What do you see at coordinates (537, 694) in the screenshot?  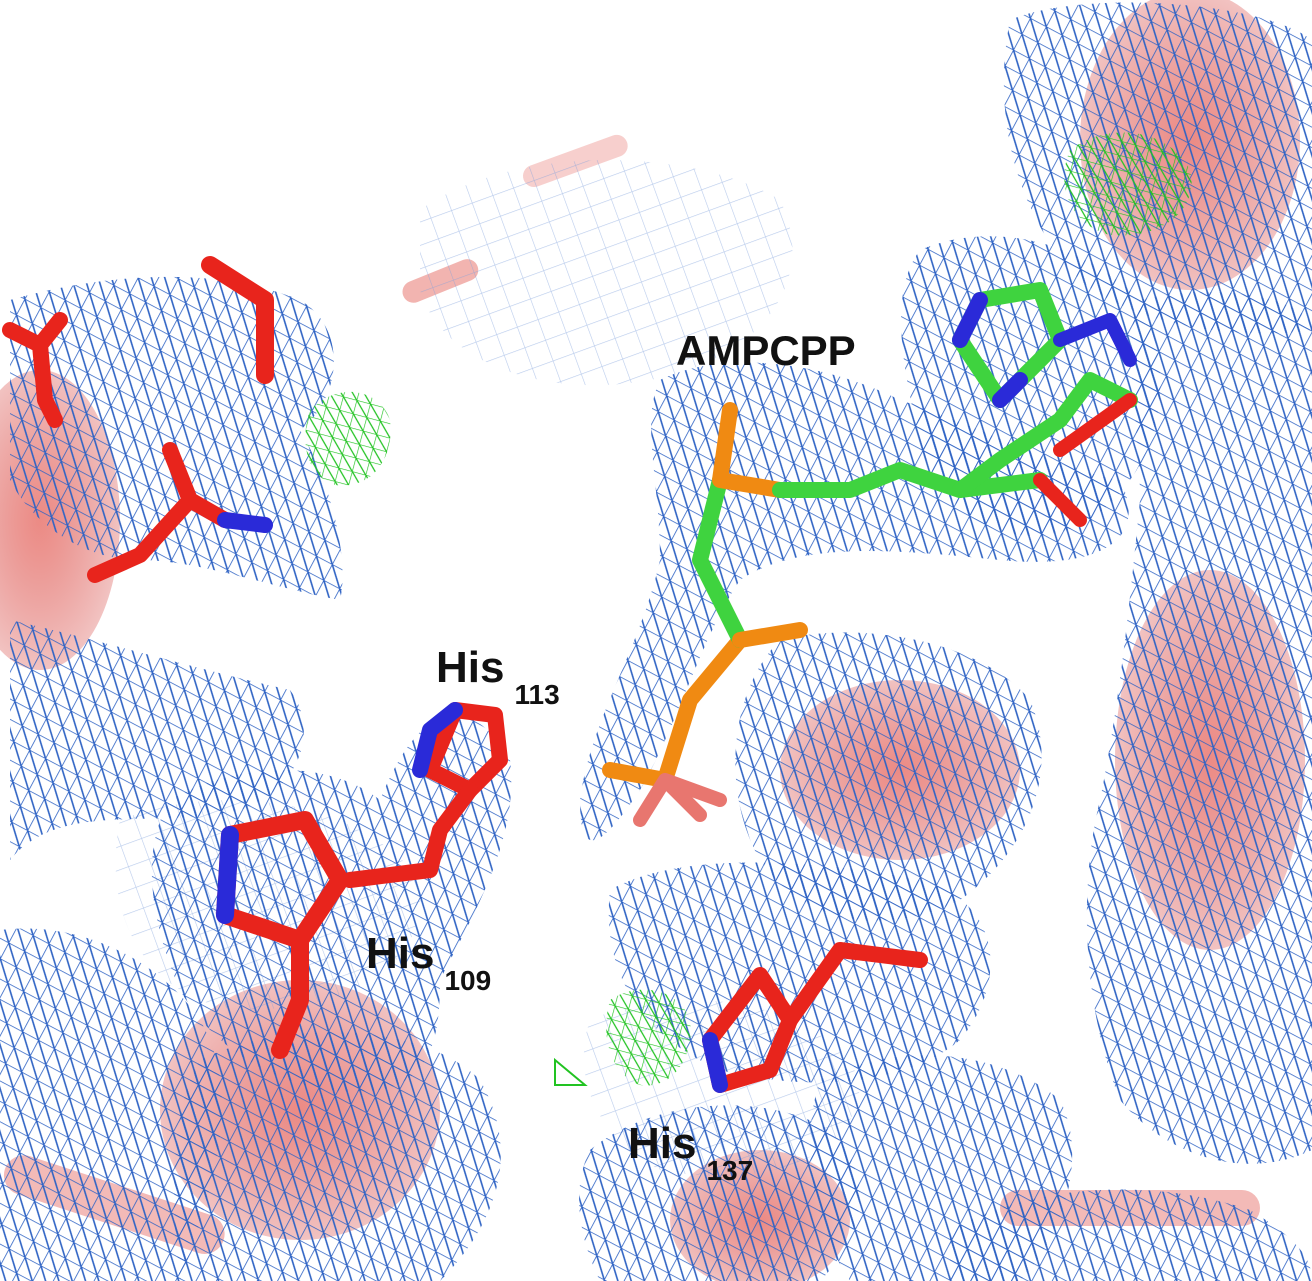 I see `his113-number: 113` at bounding box center [537, 694].